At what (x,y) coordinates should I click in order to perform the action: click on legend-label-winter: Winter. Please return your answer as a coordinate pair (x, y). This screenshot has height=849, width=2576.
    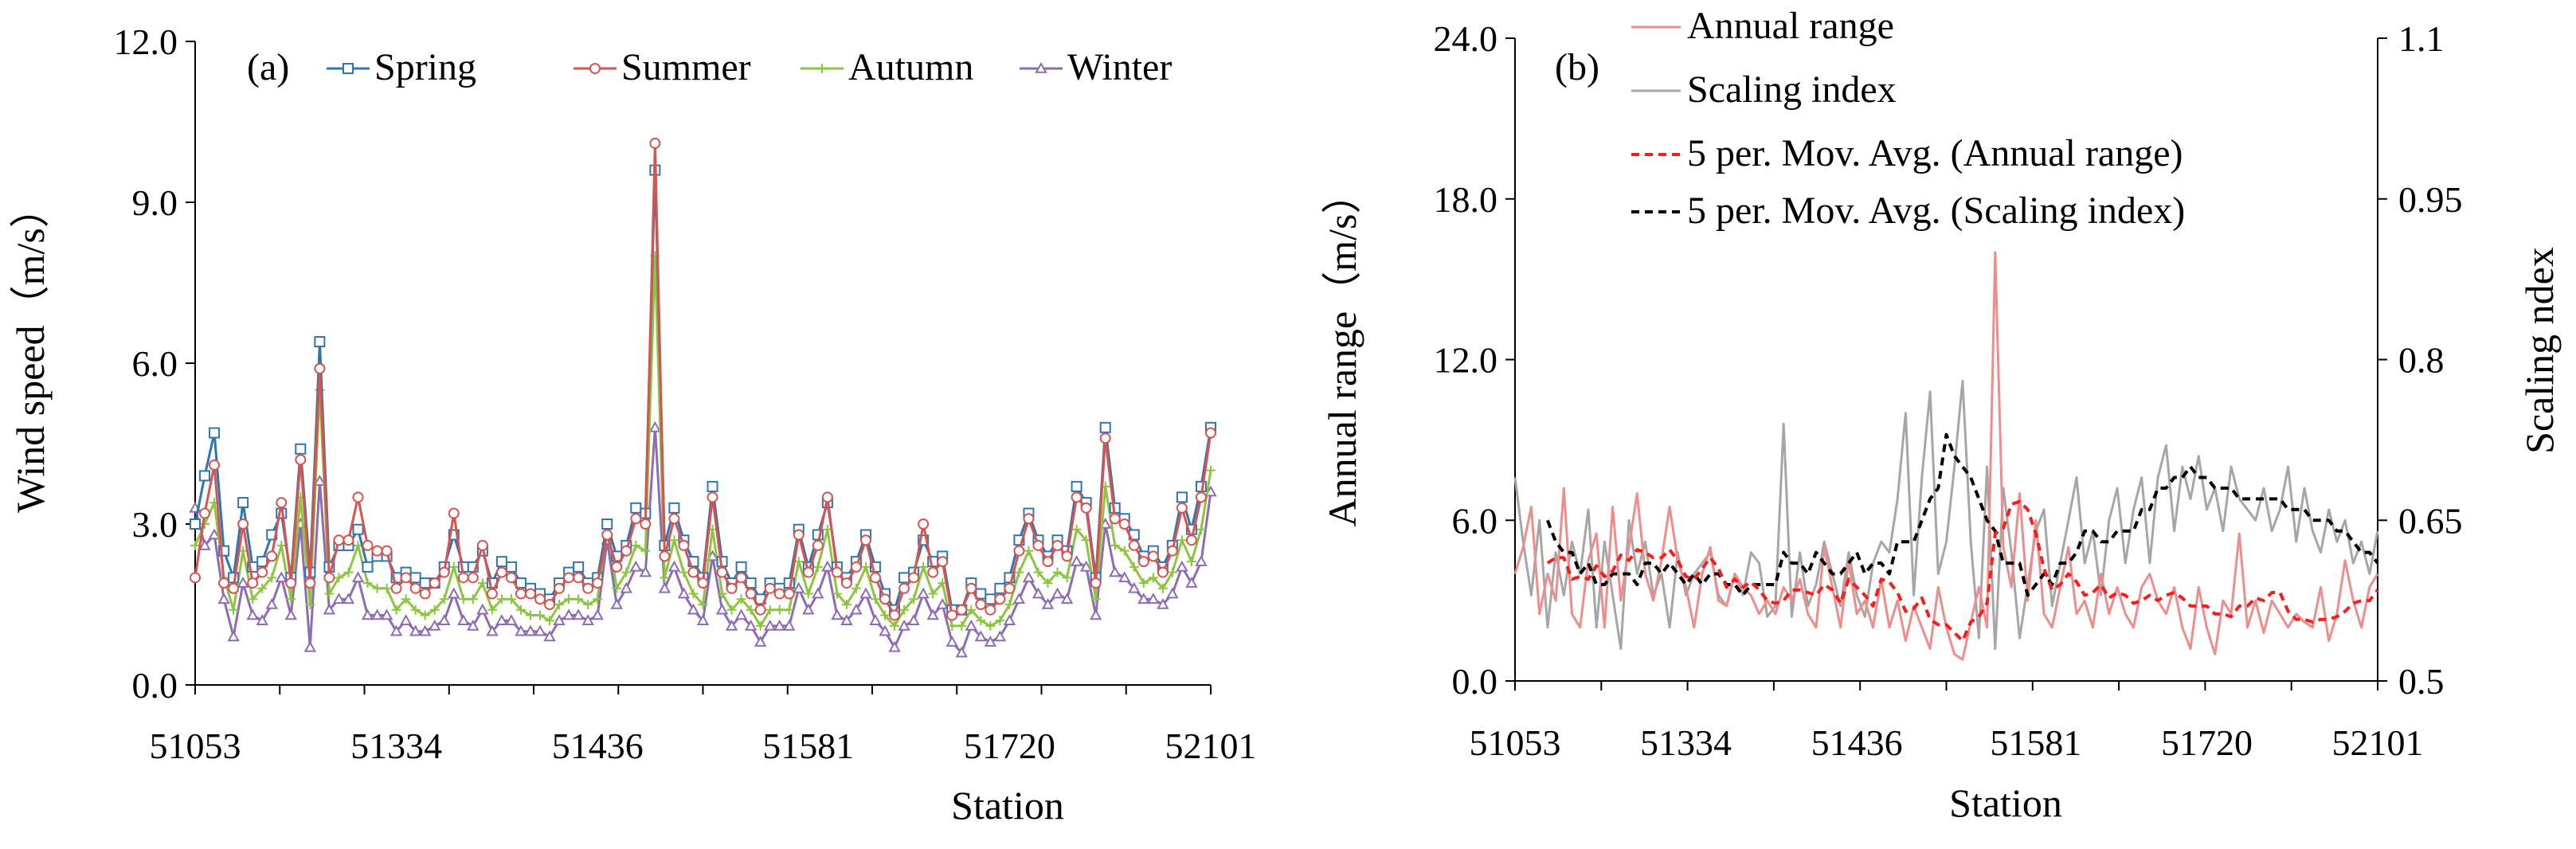
    Looking at the image, I should click on (1119, 67).